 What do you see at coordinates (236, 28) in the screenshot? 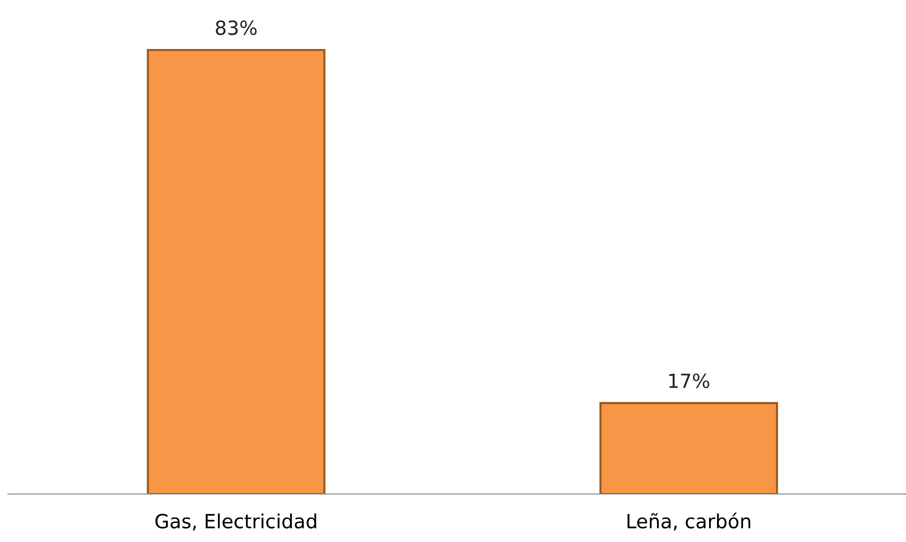
I see `data-label: 83%` at bounding box center [236, 28].